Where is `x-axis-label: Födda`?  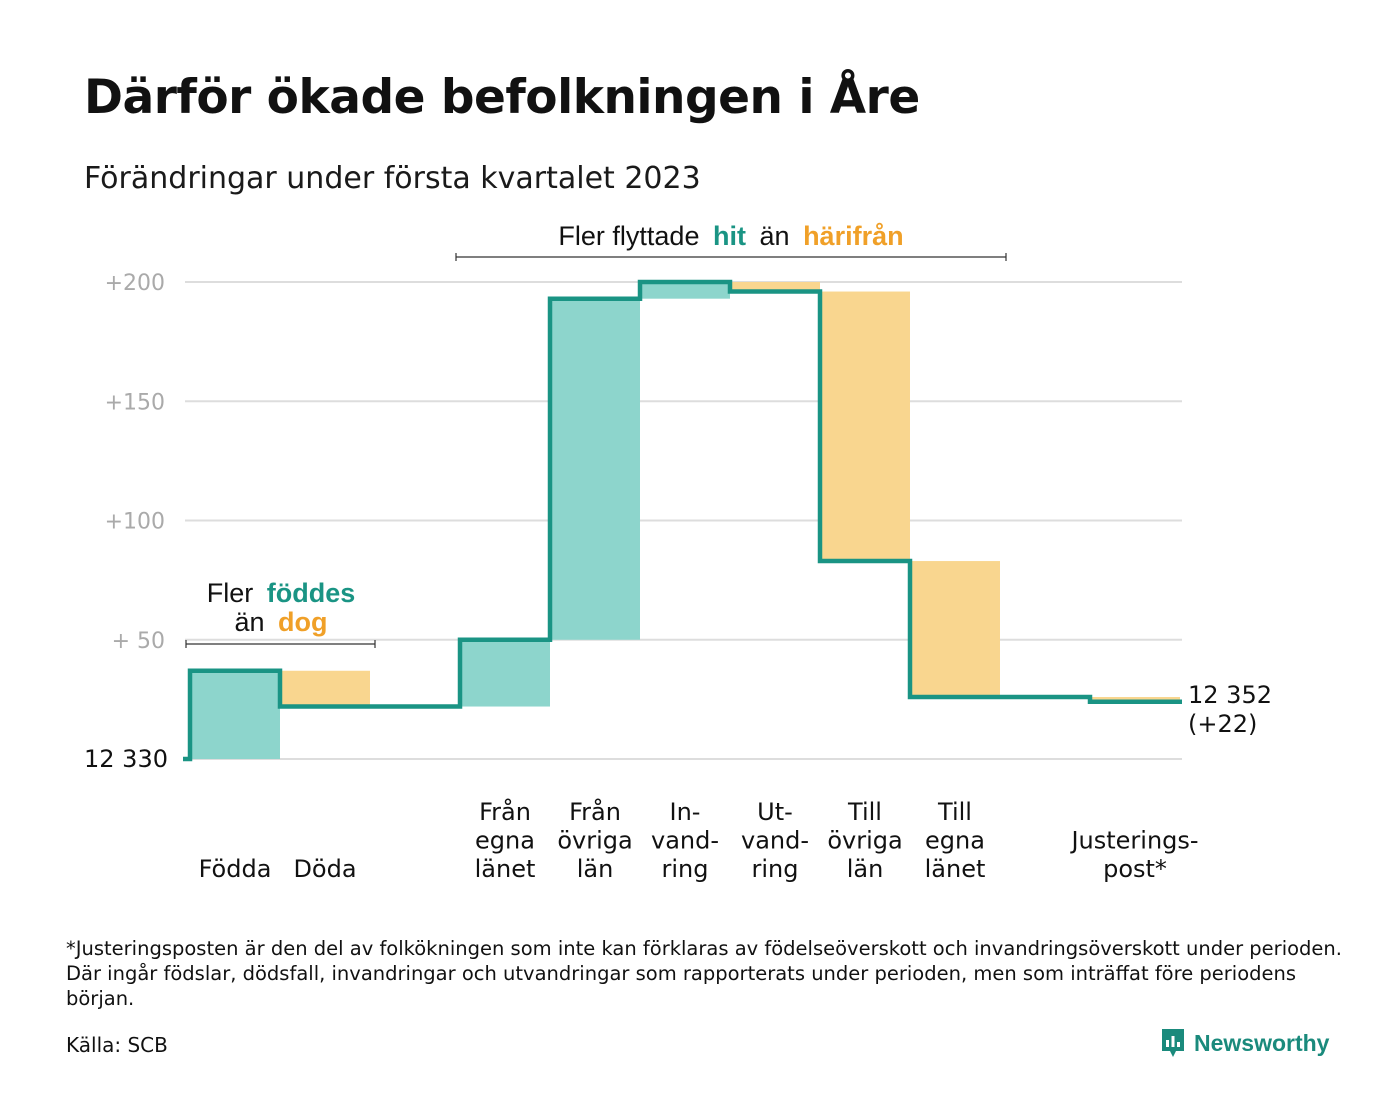 x-axis-label: Födda is located at coordinates (235, 869).